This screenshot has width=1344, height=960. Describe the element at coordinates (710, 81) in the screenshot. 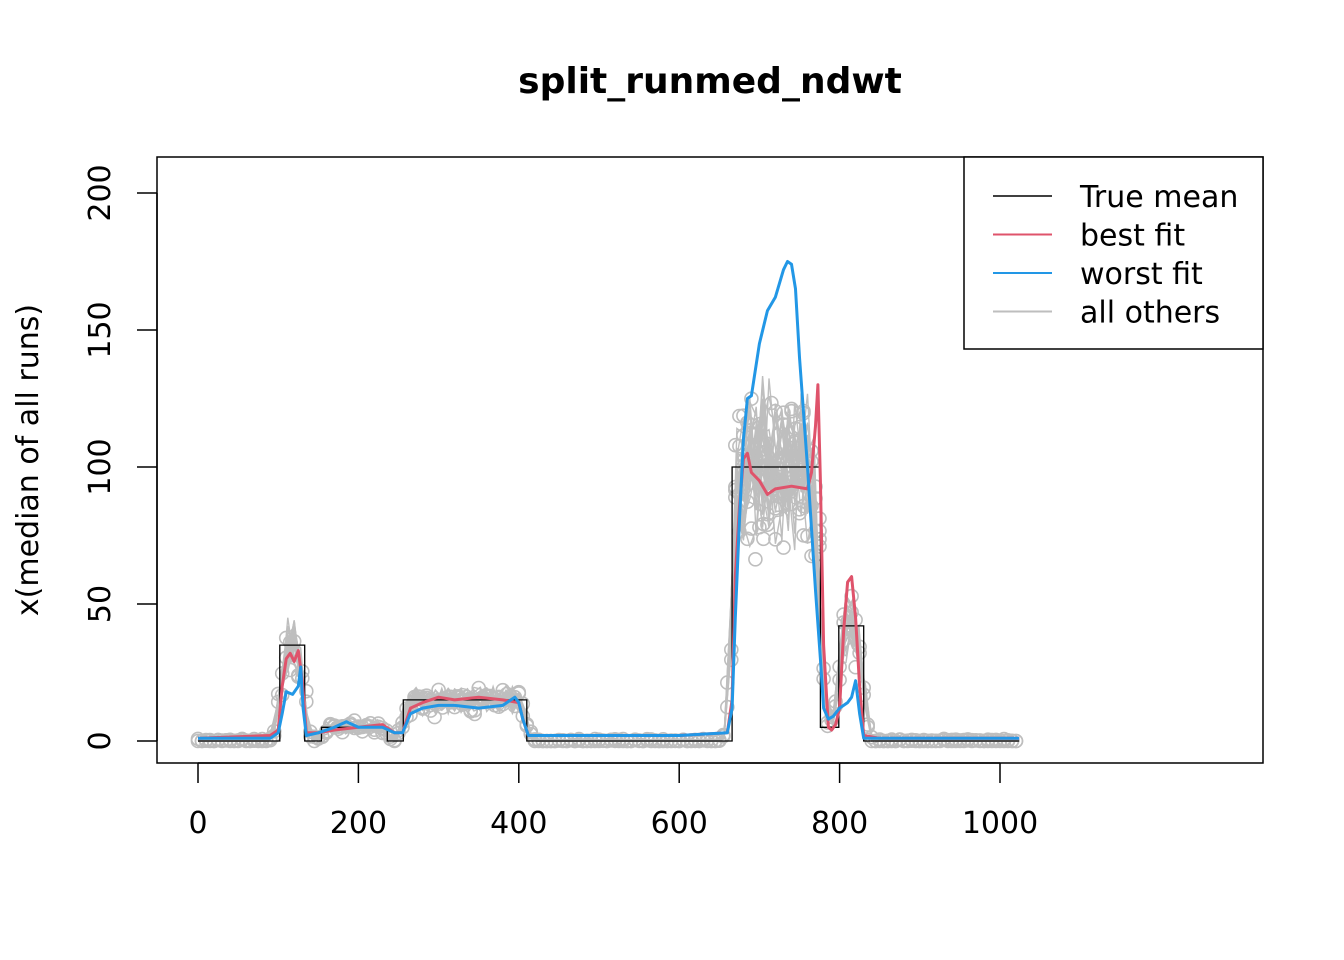

I see `chart-title: split_runmed_ndwt` at that location.